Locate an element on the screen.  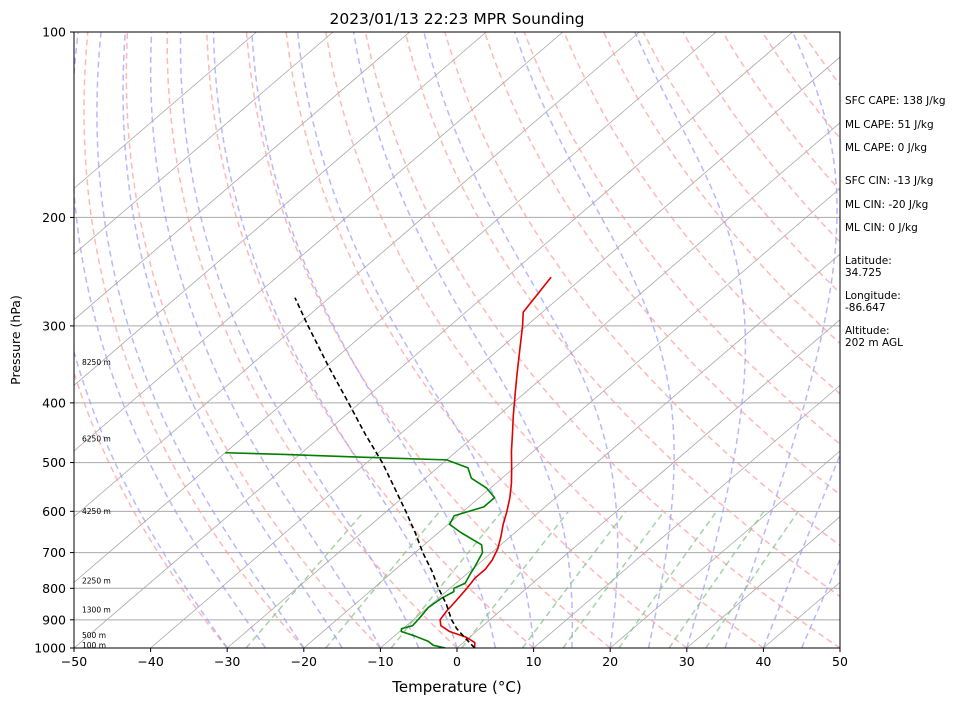
stats-line: SFC CAPE: 138 J/kg is located at coordinates (895, 101).